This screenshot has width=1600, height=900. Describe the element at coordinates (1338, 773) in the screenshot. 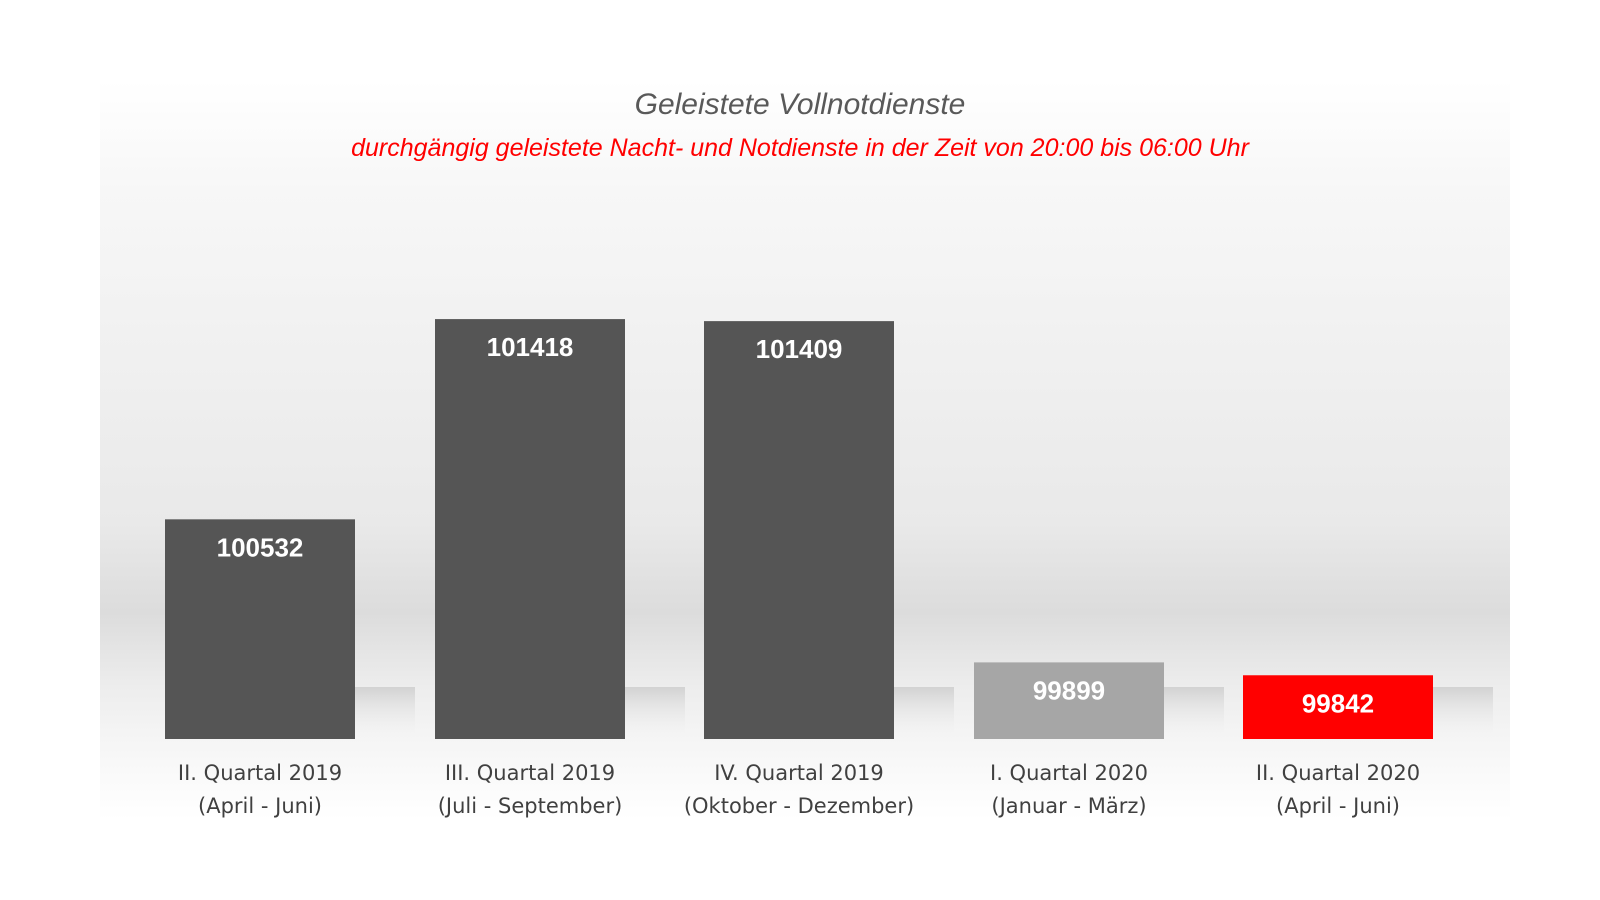

I see `x-tick-label: II. Quartal 2020` at that location.